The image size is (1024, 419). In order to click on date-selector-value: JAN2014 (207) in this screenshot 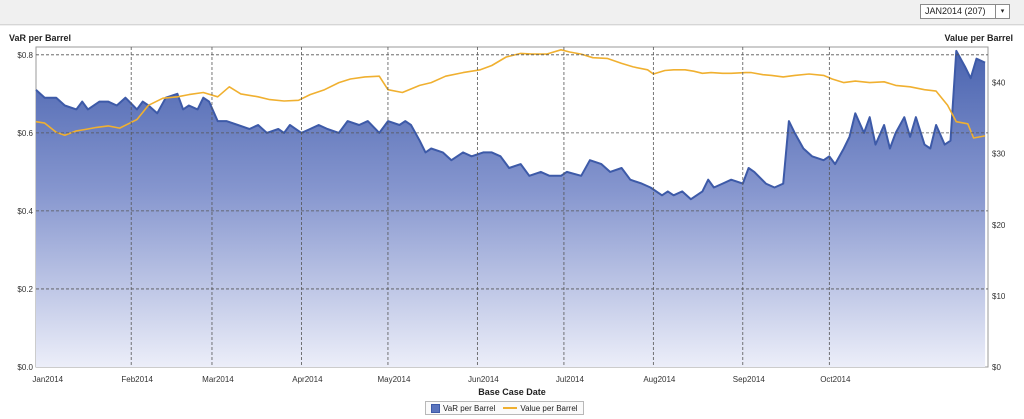, I will do `click(955, 11)`.